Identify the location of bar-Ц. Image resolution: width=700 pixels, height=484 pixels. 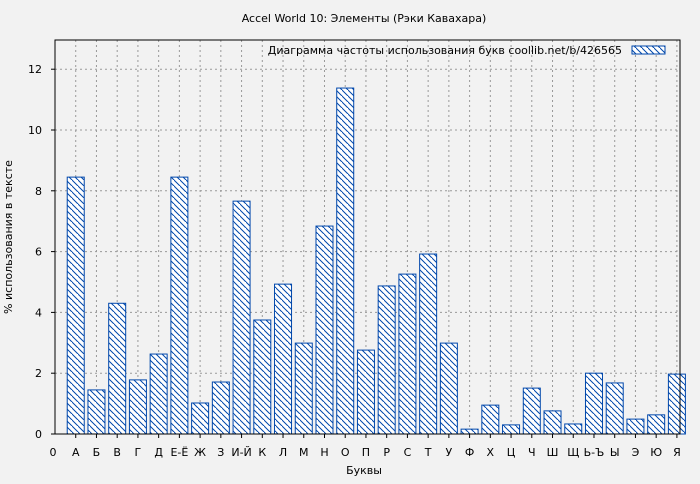
(511, 429).